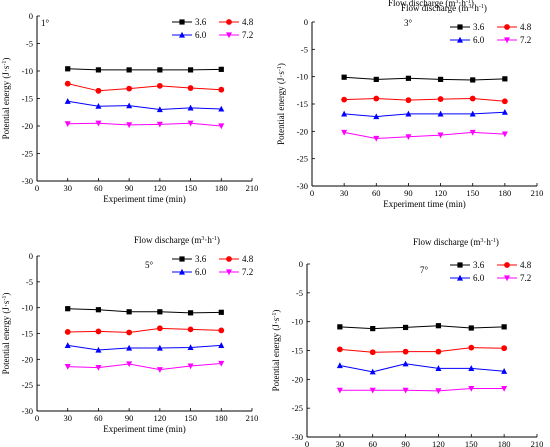 Image resolution: width=550 pixels, height=447 pixels. Describe the element at coordinates (252, 418) in the screenshot. I see `x-tick-label: 210` at that location.